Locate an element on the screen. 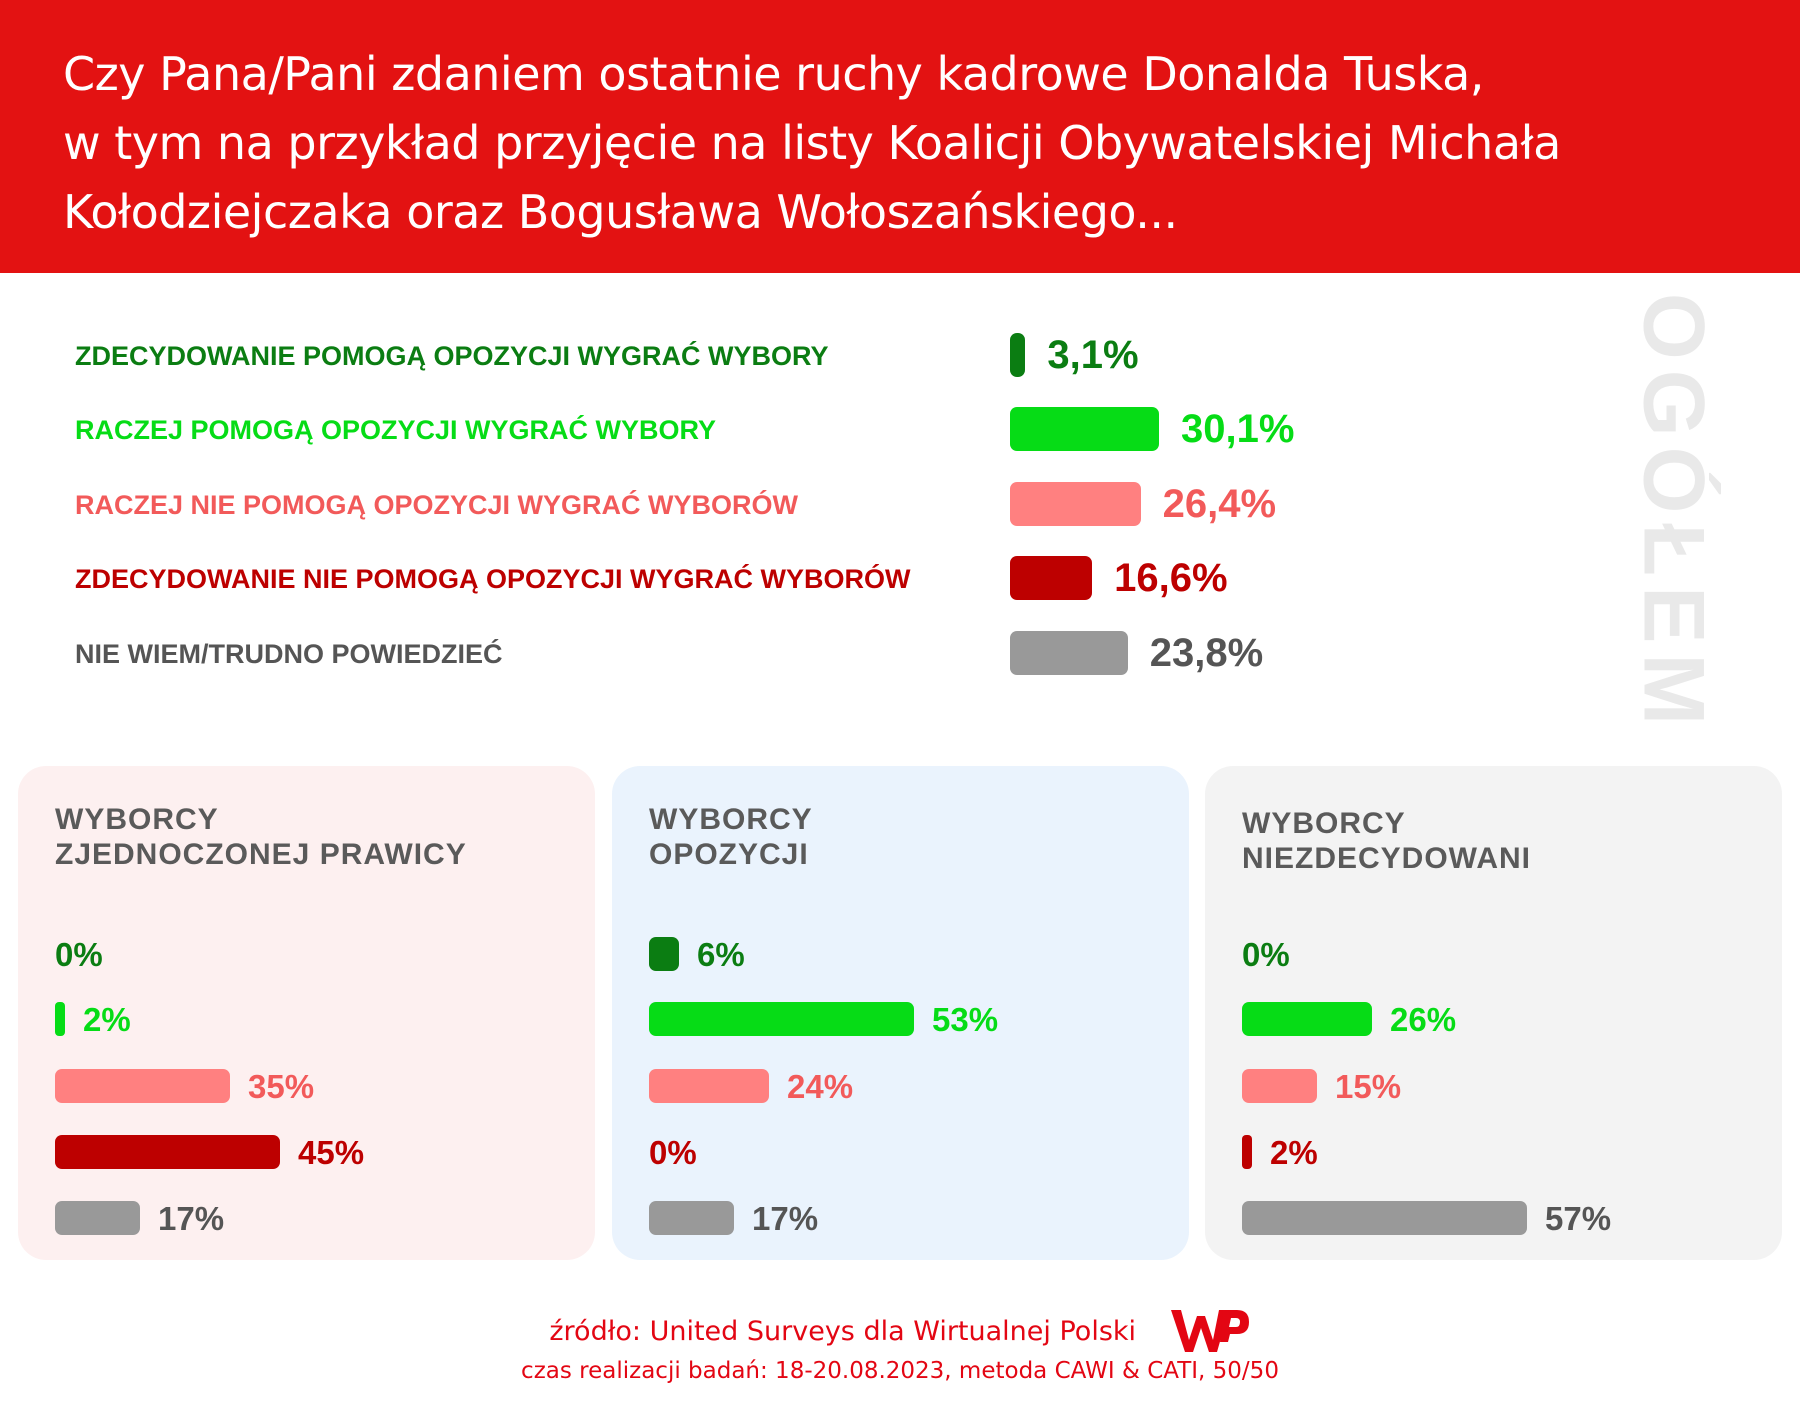 The height and width of the screenshot is (1425, 1800). value-label: 15% is located at coordinates (1368, 1086).